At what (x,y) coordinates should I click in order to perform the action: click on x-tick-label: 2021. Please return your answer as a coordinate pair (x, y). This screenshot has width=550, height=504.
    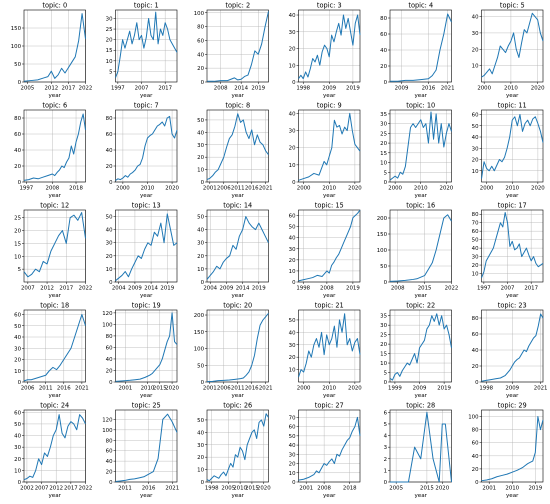
    Looking at the image, I should click on (448, 89).